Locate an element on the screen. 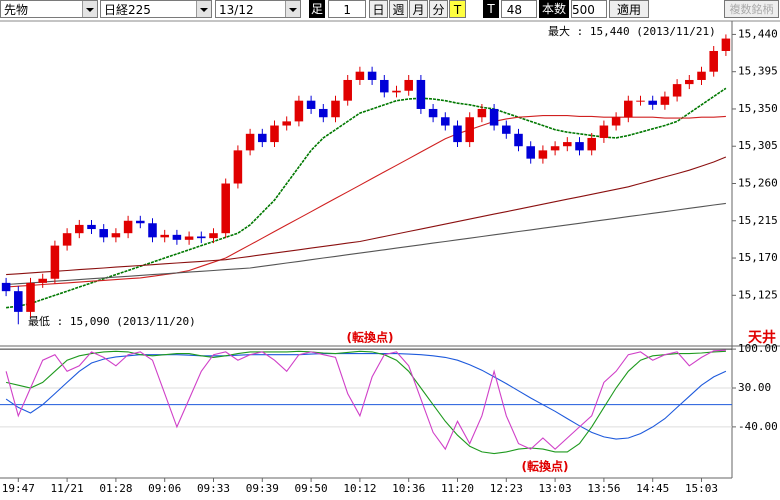 This screenshot has height=500, width=780. index-select: 日経225 is located at coordinates (156, 9).